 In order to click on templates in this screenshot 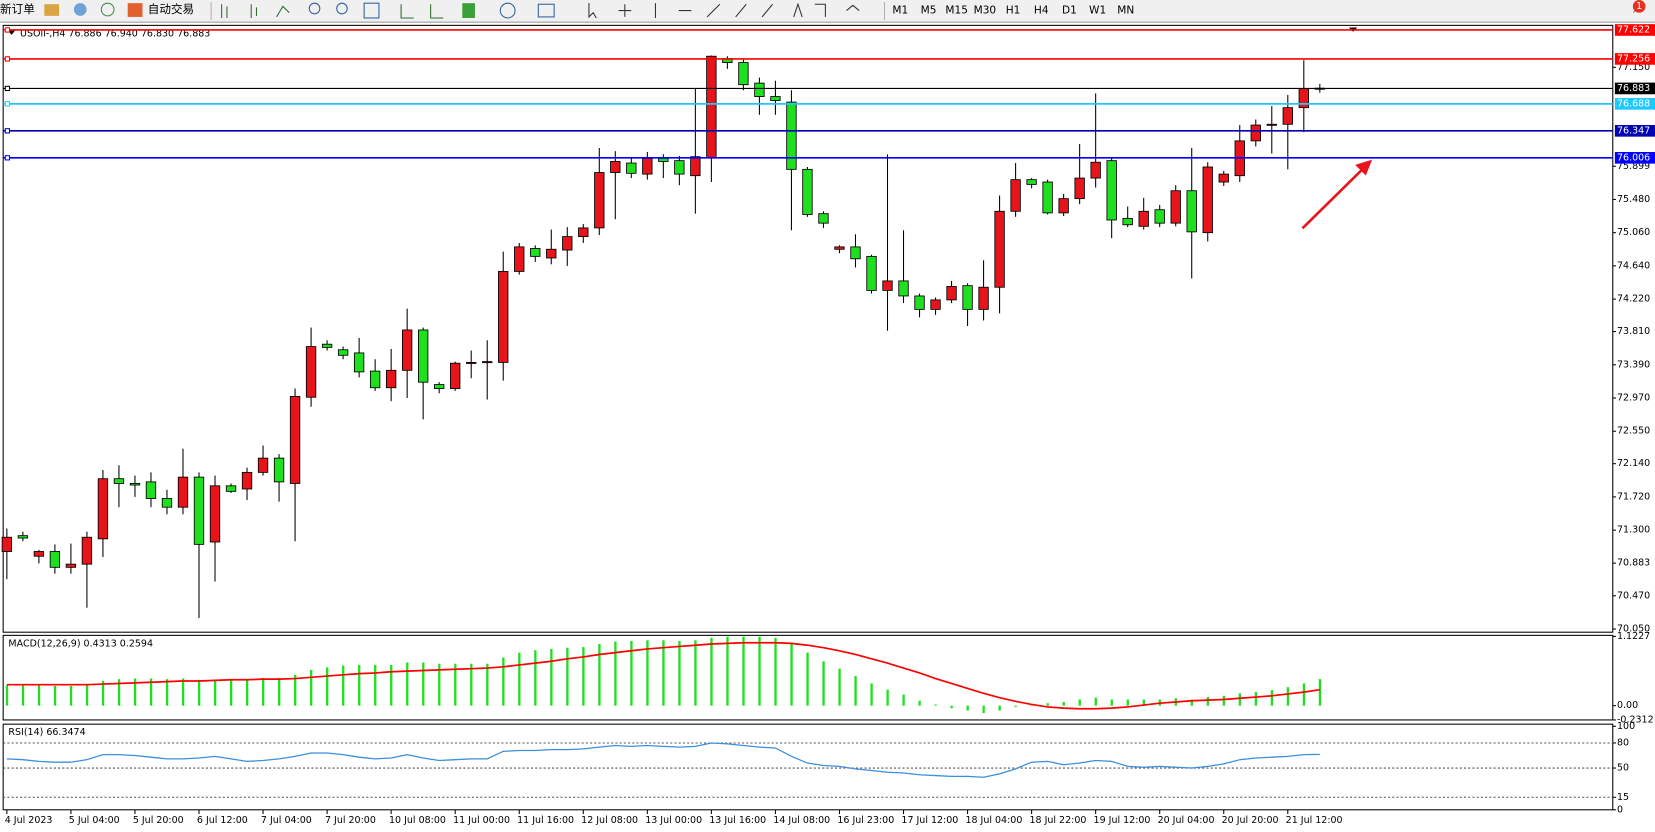, I will do `click(546, 10)`.